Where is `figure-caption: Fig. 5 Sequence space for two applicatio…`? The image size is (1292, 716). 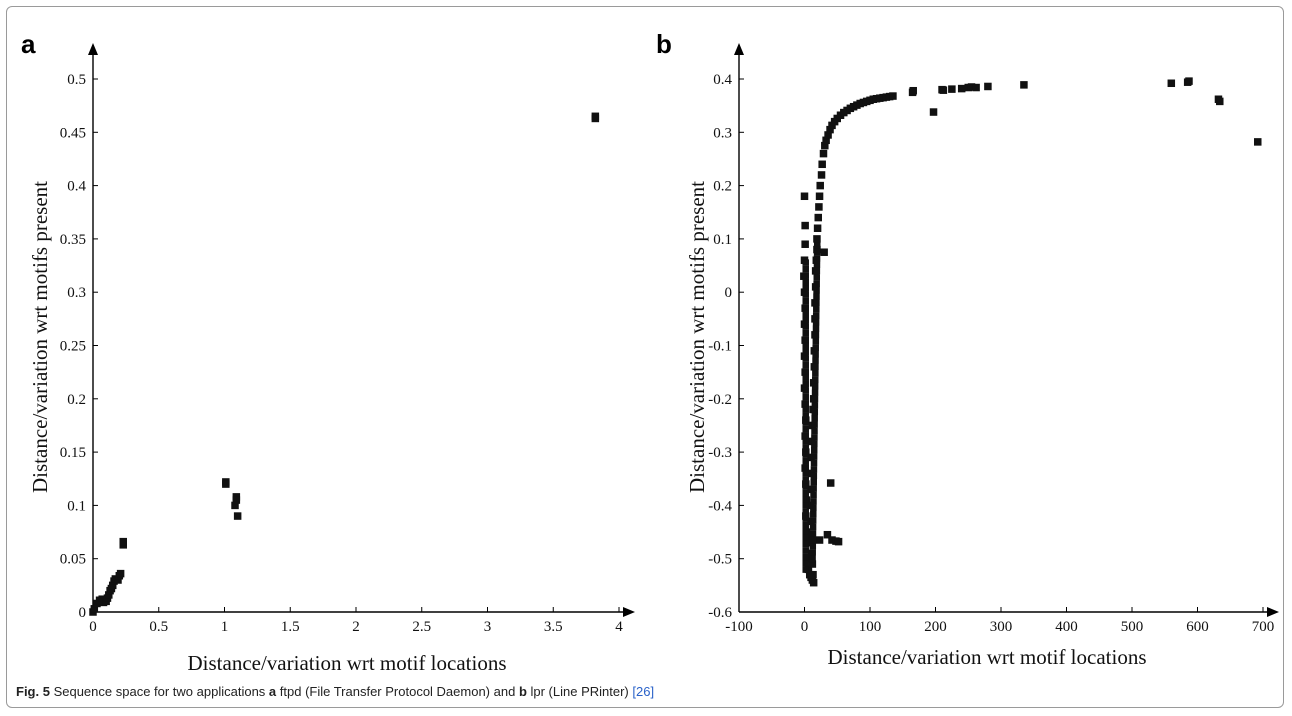
figure-caption: Fig. 5 Sequence space for two applicatio… is located at coordinates (335, 691).